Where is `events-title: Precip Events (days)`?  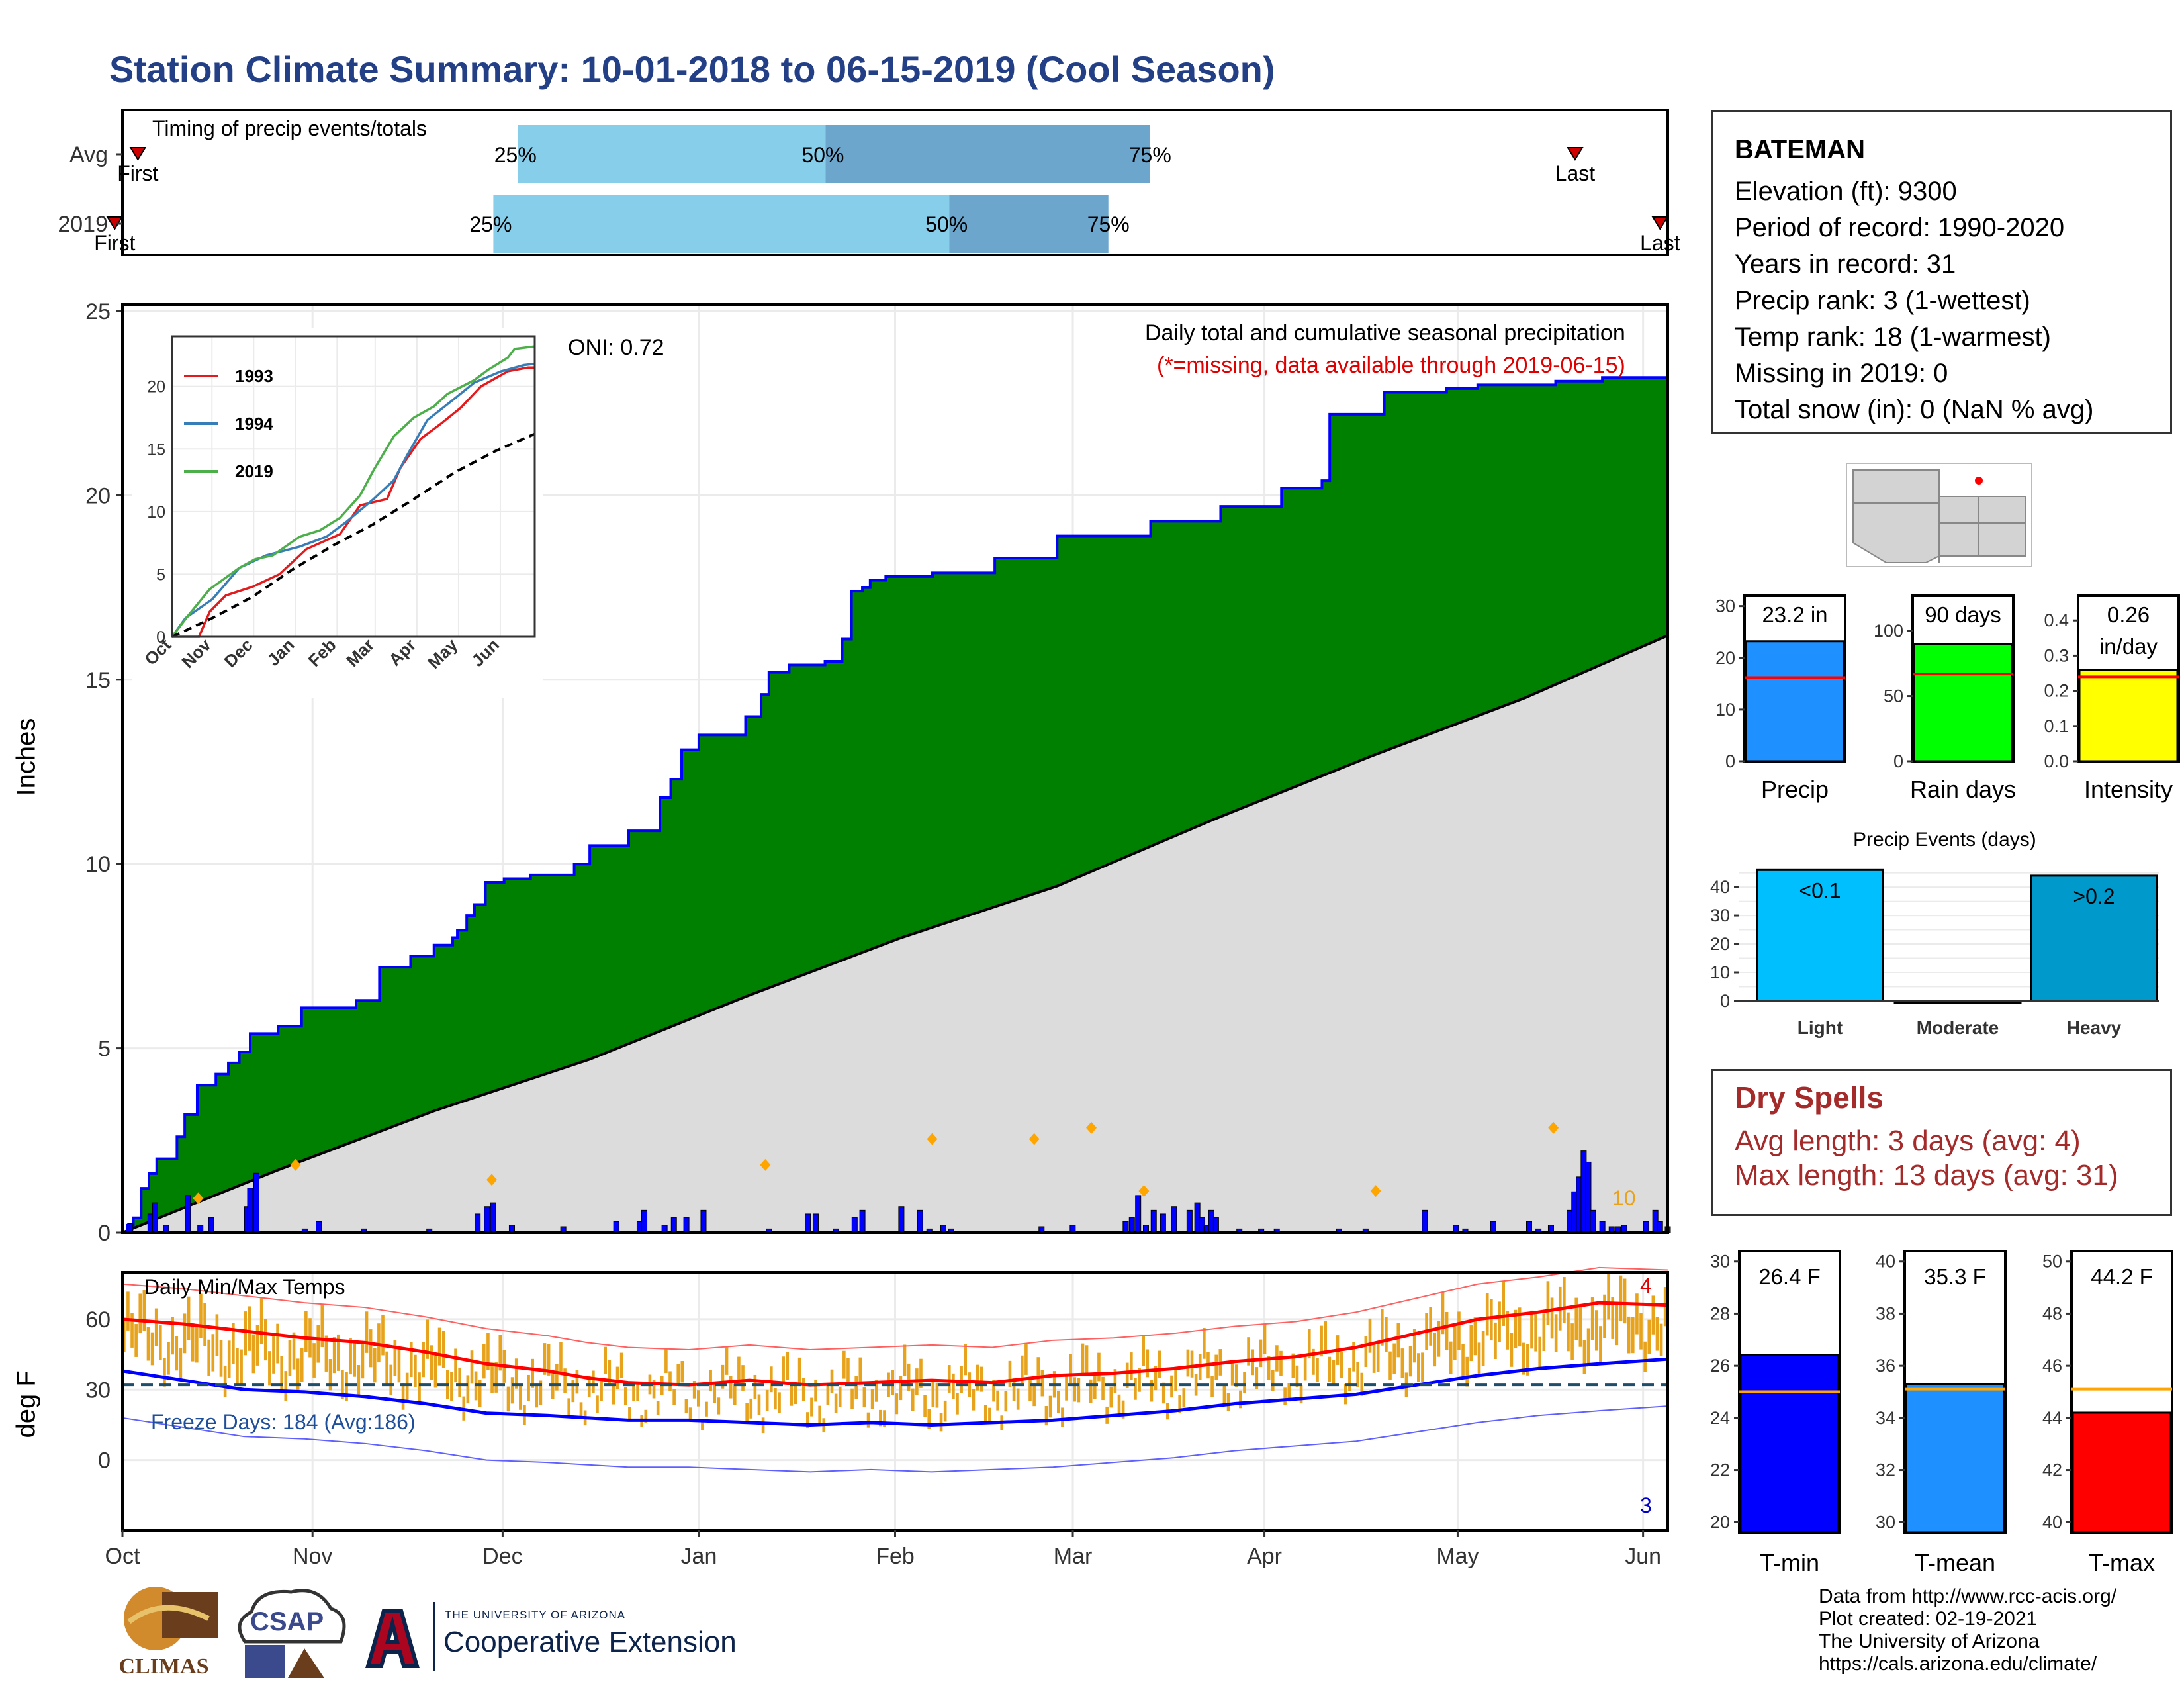 events-title: Precip Events (days) is located at coordinates (1945, 840).